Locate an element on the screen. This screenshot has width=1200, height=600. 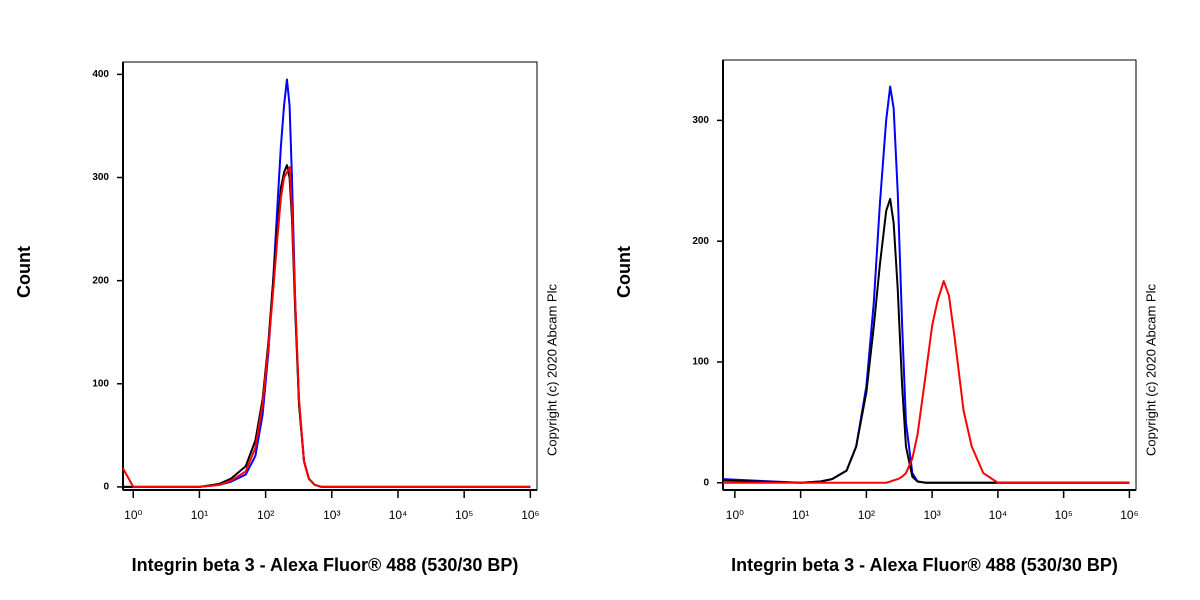
y-tick-label: 400 is located at coordinates (100, 74).